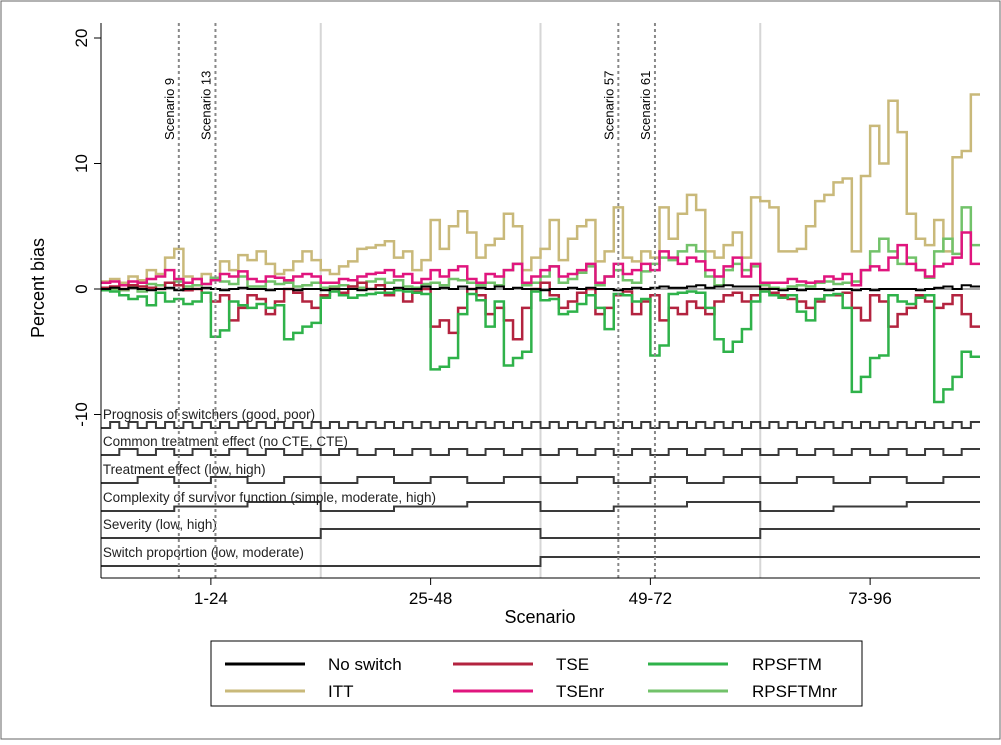 The width and height of the screenshot is (1001, 745). Describe the element at coordinates (81, 288) in the screenshot. I see `y-tick-label-2: 0` at that location.